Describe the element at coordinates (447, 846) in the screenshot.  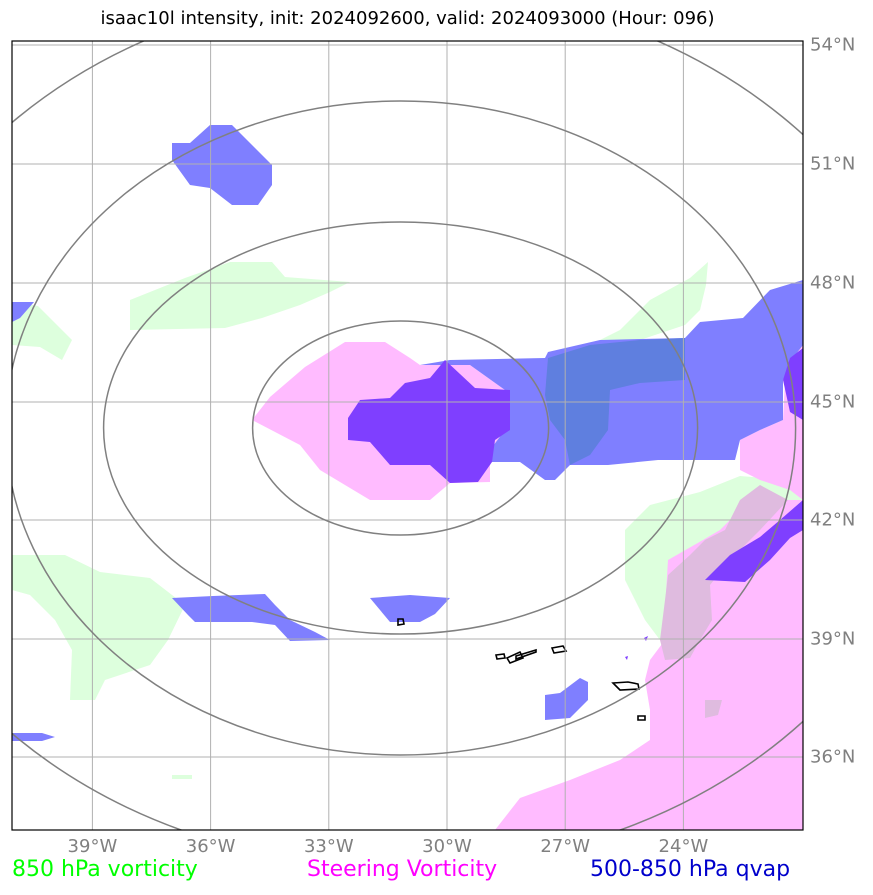
I see `lon-tick-label: 30°W` at that location.